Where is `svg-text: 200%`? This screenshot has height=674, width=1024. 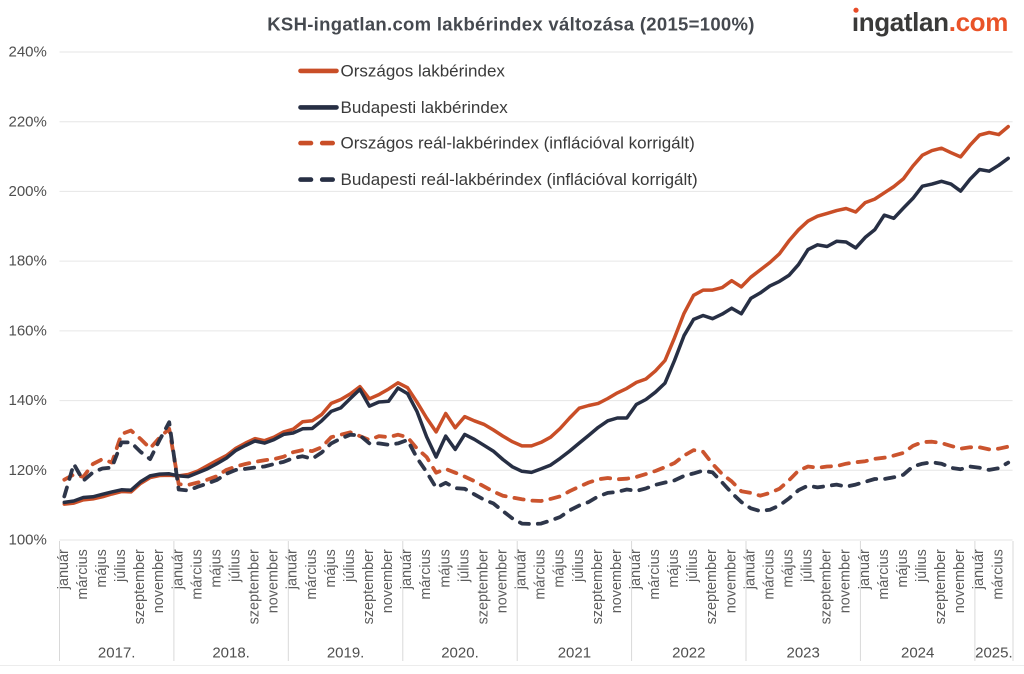 svg-text: 200% is located at coordinates (28, 191).